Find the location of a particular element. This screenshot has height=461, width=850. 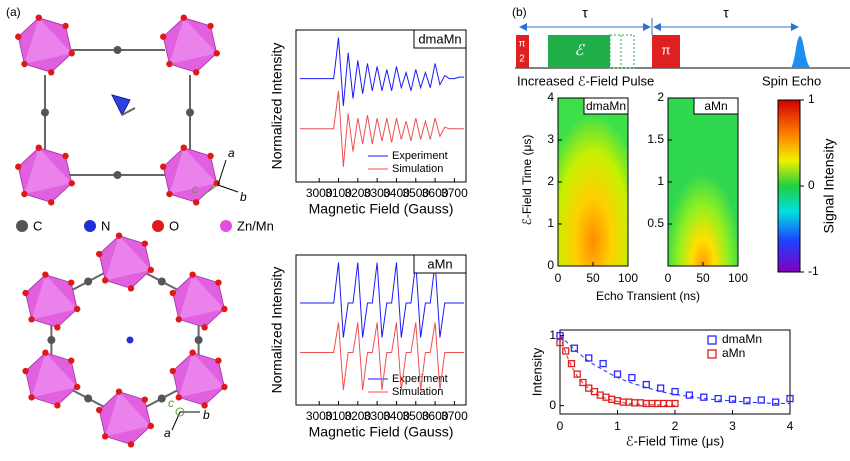

x-tick-label: 4 is located at coordinates (790, 426).